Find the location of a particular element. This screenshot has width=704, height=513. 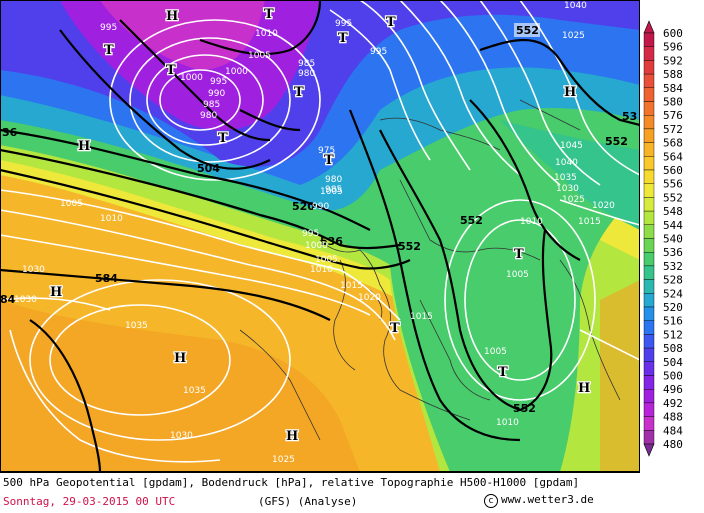

pressure-label: 1015 is located at coordinates (421, 317).